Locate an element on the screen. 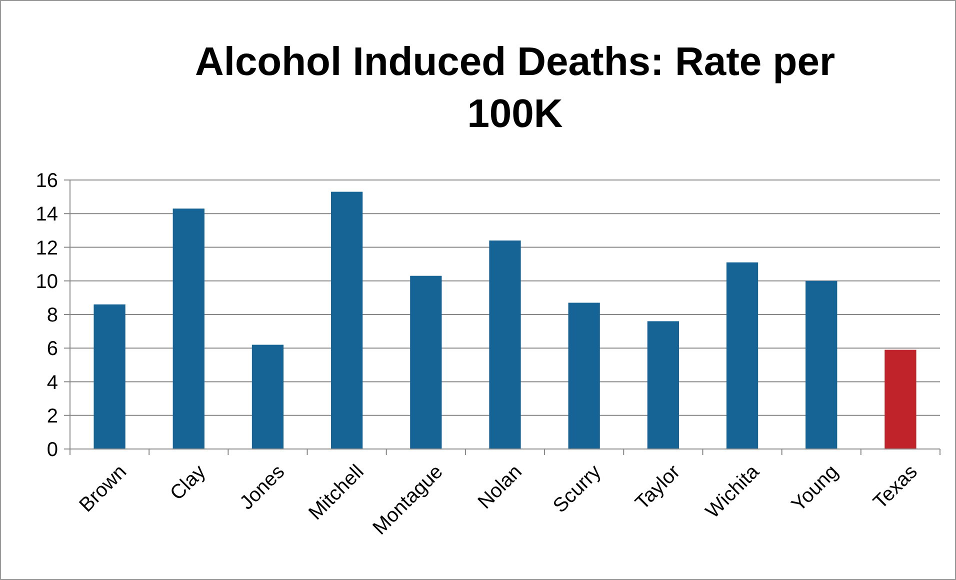 The width and height of the screenshot is (956, 580). y-tick-label: 10 is located at coordinates (47, 281).